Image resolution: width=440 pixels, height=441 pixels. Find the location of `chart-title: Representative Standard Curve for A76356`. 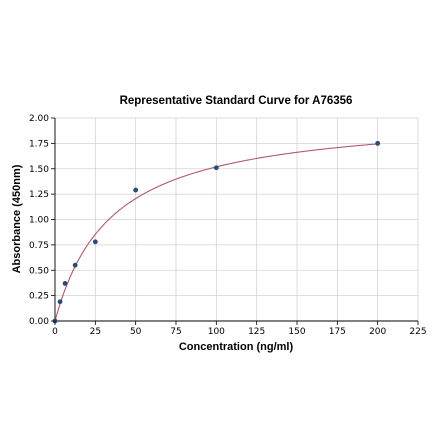

chart-title: Representative Standard Curve for A76356 is located at coordinates (236, 101).